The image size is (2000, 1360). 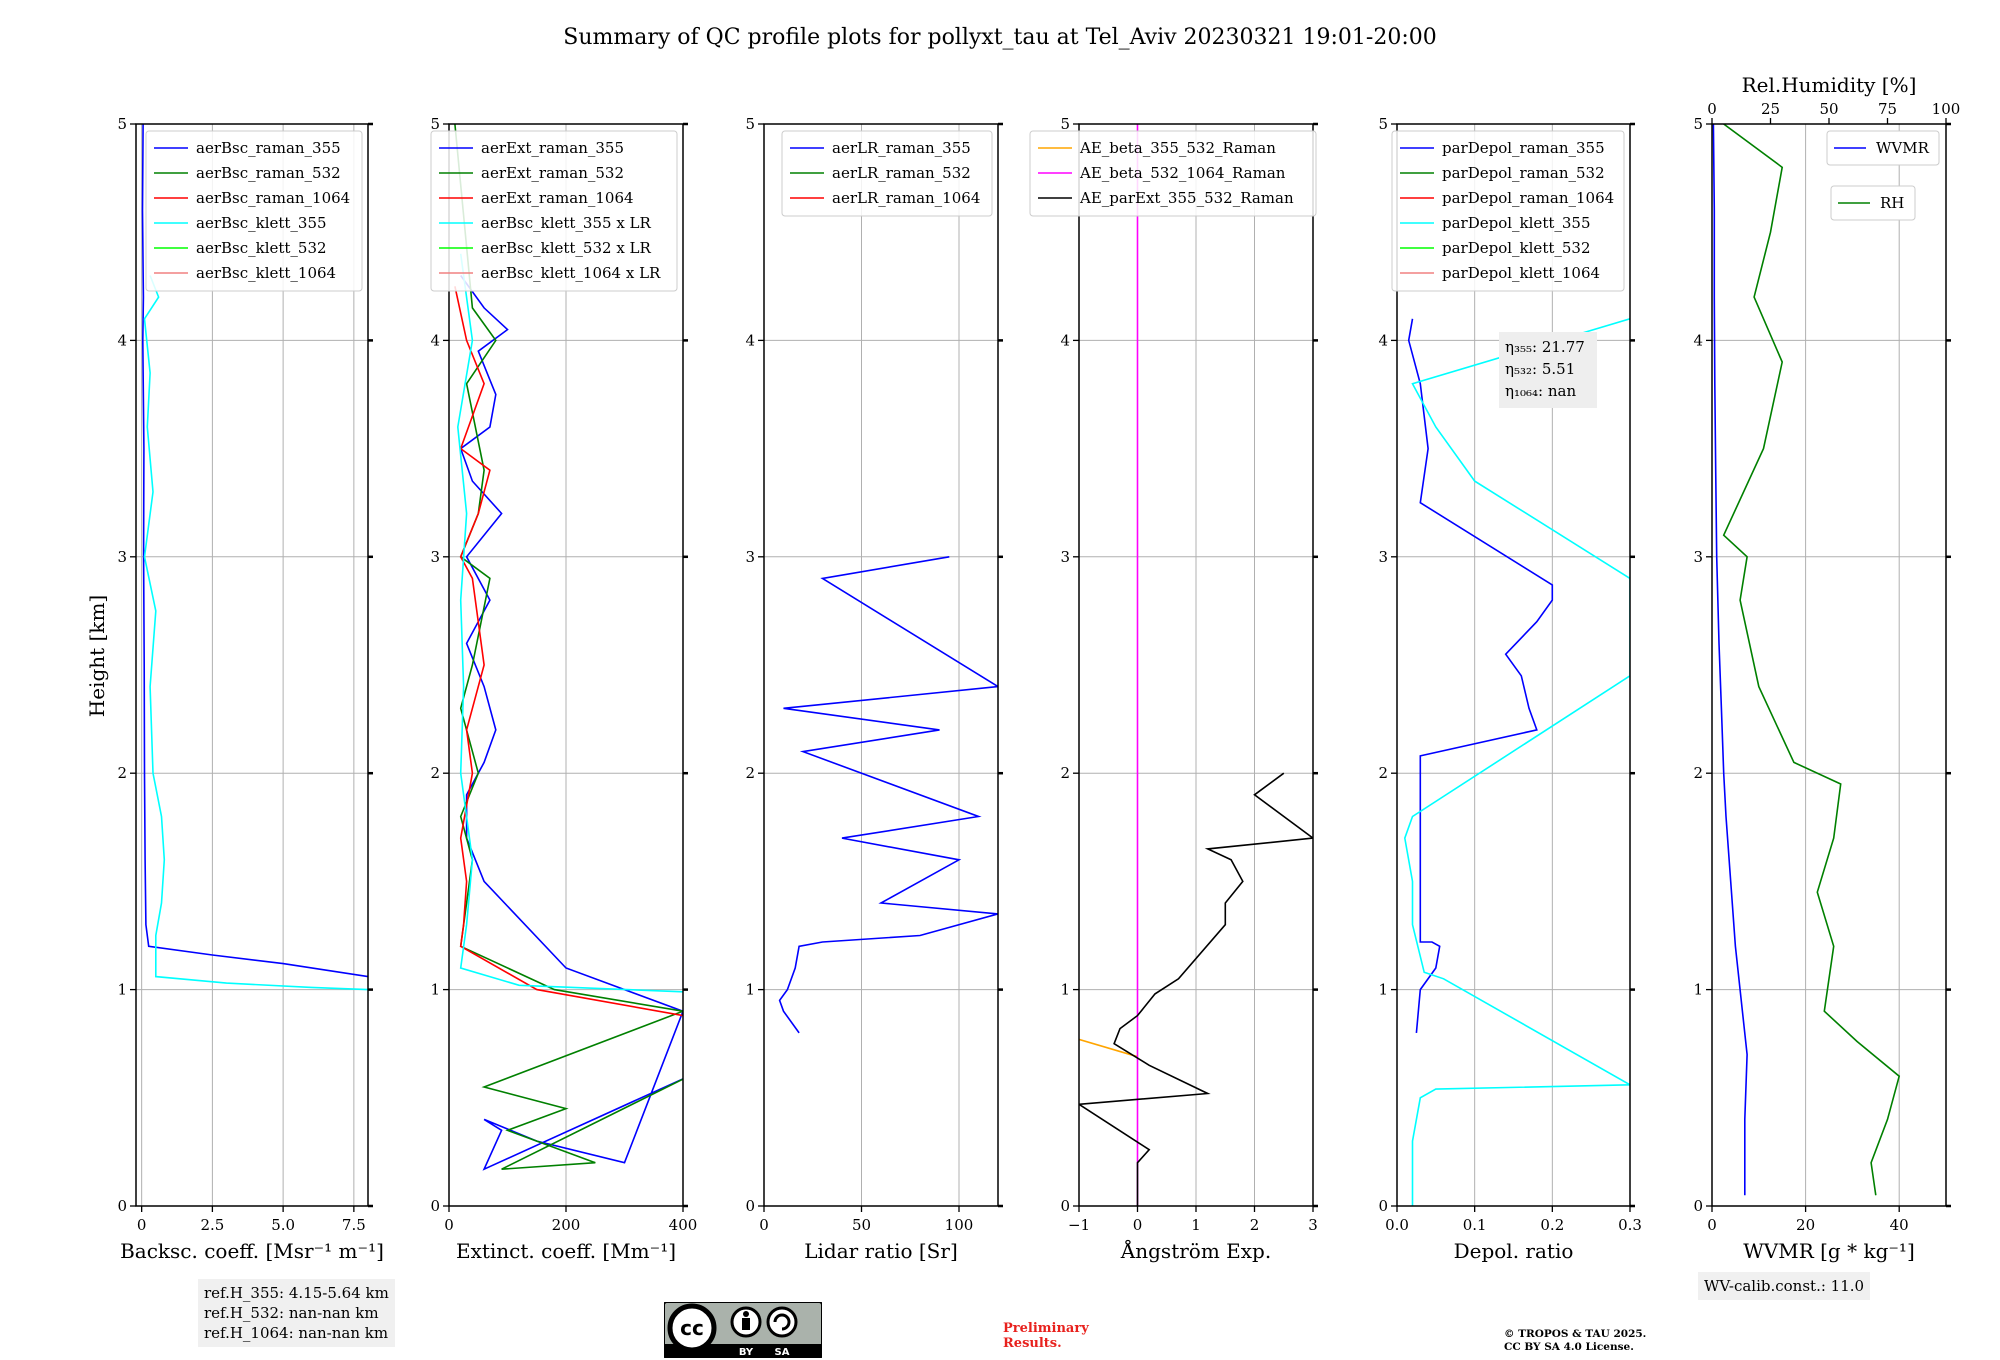 What do you see at coordinates (266, 273) in the screenshot?
I see `legend-label: aerBsc_klett_1064` at bounding box center [266, 273].